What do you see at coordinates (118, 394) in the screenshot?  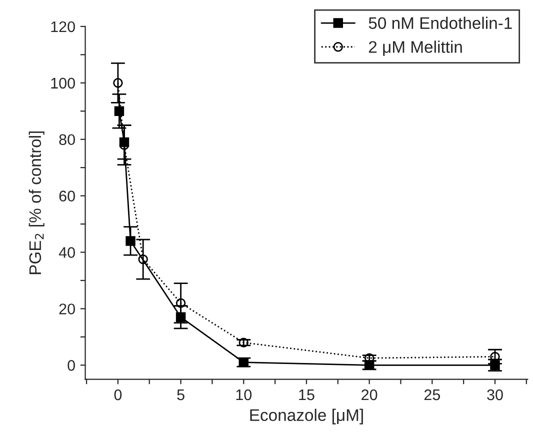 I see `x-tick-label: 0` at bounding box center [118, 394].